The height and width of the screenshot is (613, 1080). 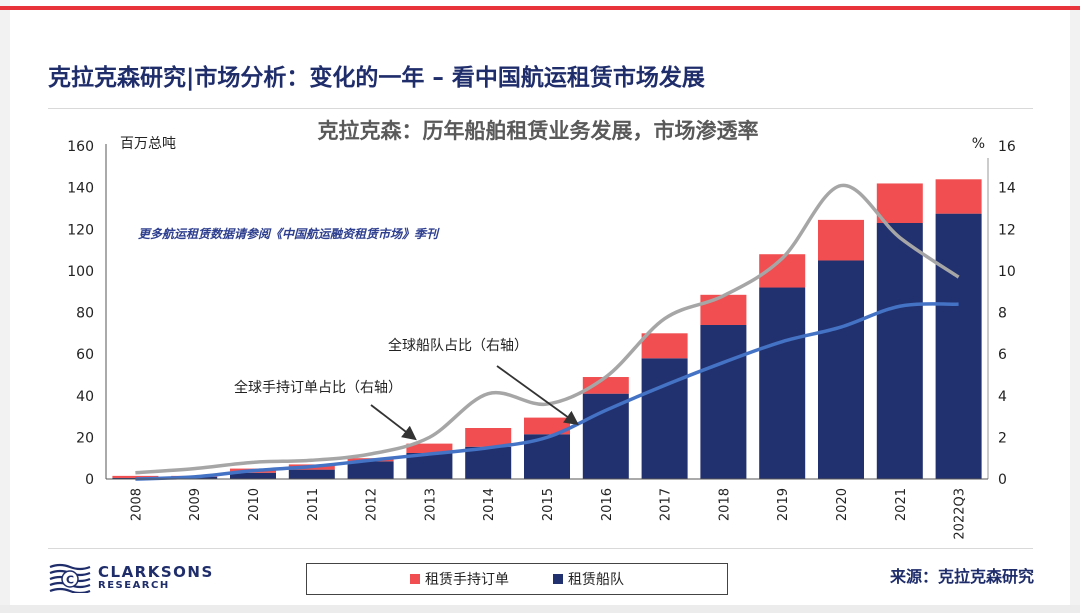 What do you see at coordinates (254, 504) in the screenshot?
I see `x-tick-label: 2010` at bounding box center [254, 504].